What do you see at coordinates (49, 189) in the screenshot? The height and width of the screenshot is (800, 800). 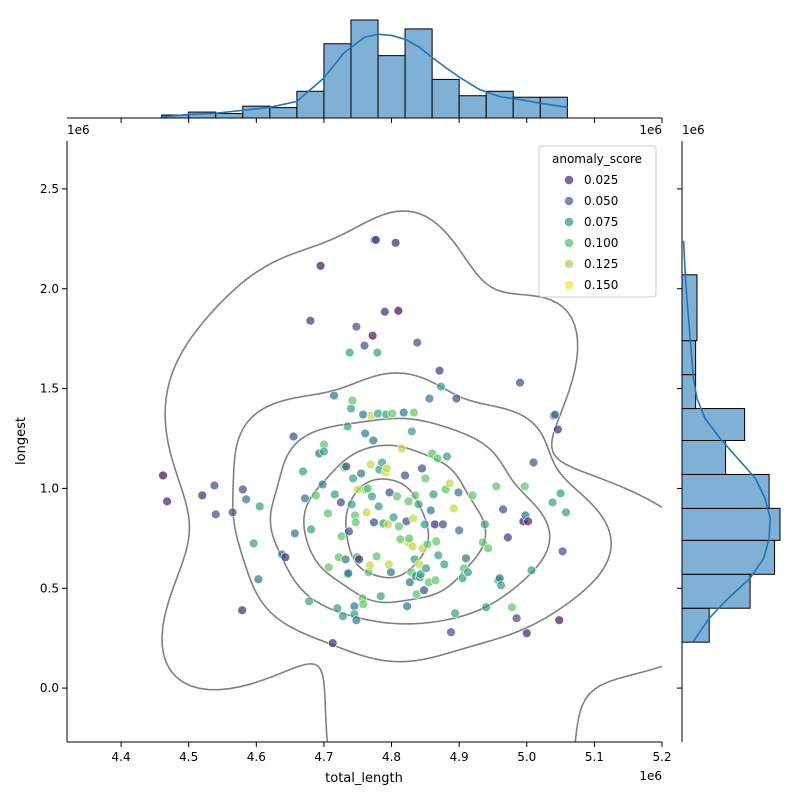 I see `y-tick-label: 2.5` at bounding box center [49, 189].